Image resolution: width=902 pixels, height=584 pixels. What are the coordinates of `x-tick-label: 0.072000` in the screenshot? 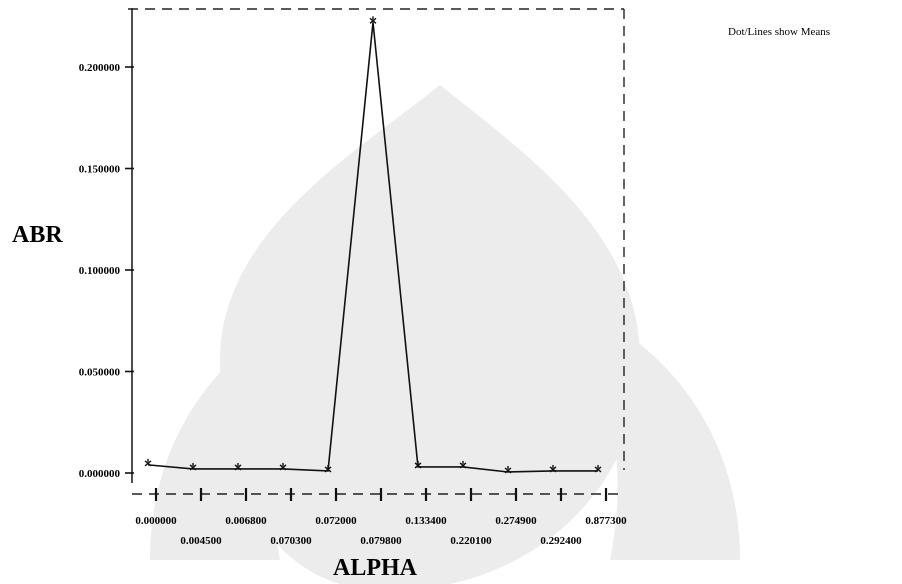 It's located at (336, 521).